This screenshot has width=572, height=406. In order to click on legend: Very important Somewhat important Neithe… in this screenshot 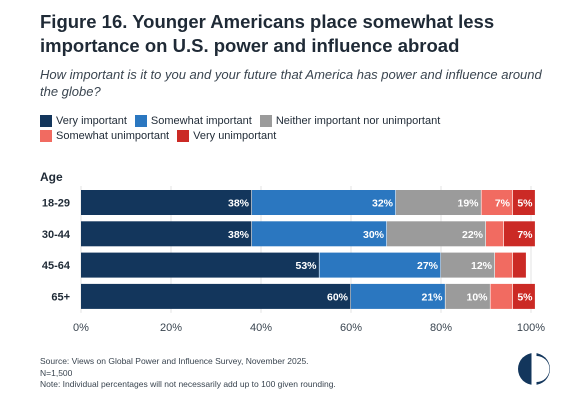, I will do `click(300, 128)`.